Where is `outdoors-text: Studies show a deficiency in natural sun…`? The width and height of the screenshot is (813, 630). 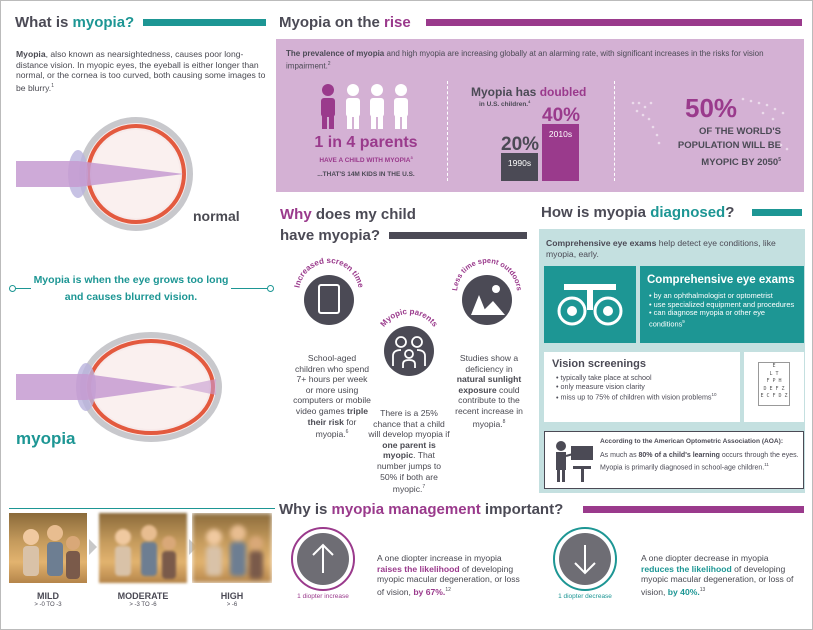 outdoors-text: Studies show a deficiency in natural sun… is located at coordinates (489, 391).